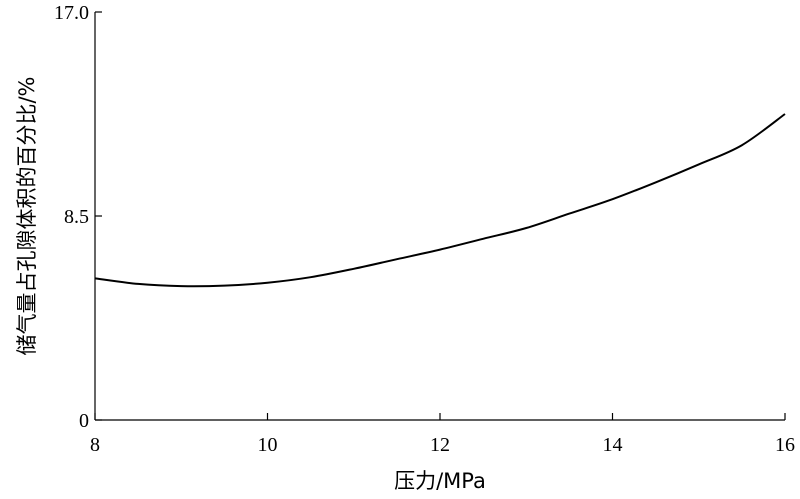 This screenshot has width=800, height=499. I want to click on x-tick-label: 12, so click(440, 445).